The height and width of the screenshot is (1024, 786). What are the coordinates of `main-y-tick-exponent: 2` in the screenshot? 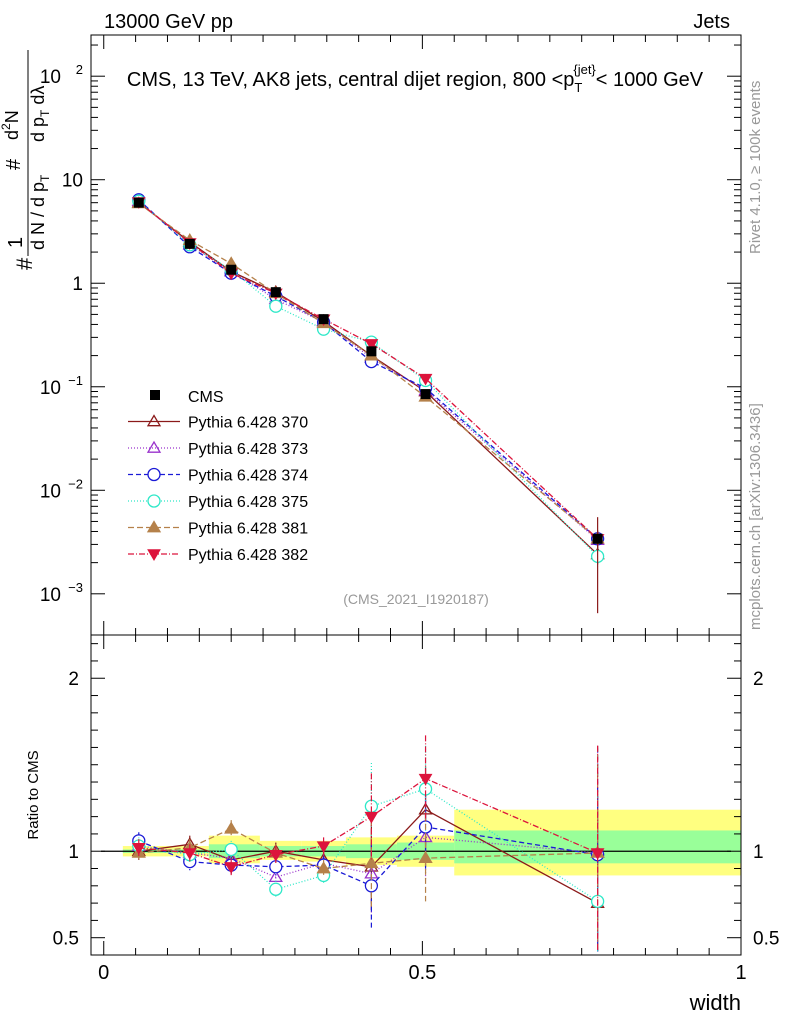 It's located at (79, 69).